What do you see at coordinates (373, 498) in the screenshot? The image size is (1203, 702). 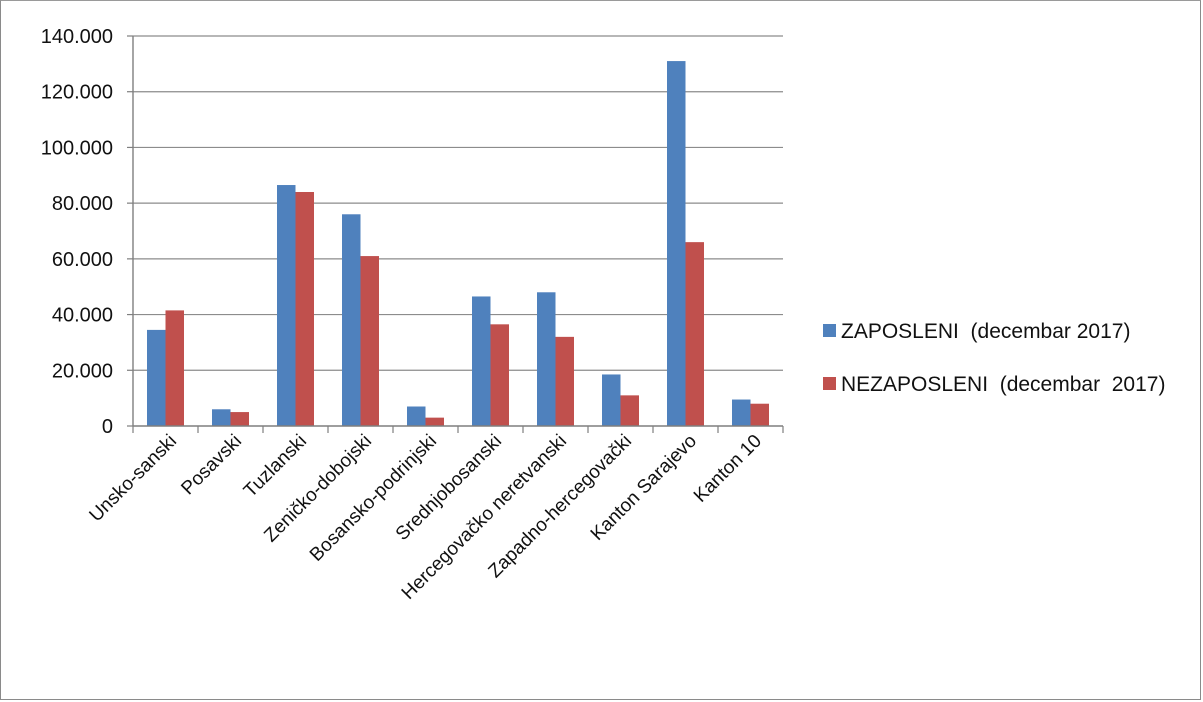 I see `x-tick-label: Bosansko-podrinjski` at bounding box center [373, 498].